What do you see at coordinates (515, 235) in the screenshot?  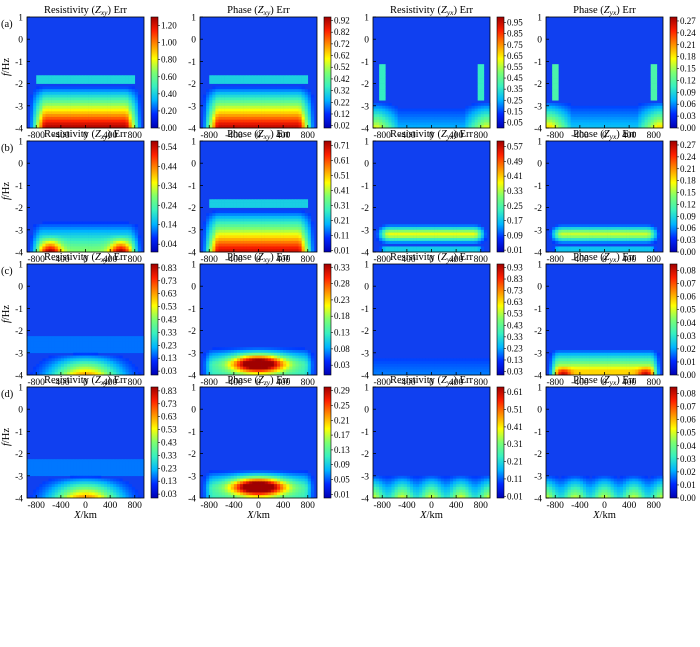 I see `colorbar-tick-label: 0.09` at bounding box center [515, 235].